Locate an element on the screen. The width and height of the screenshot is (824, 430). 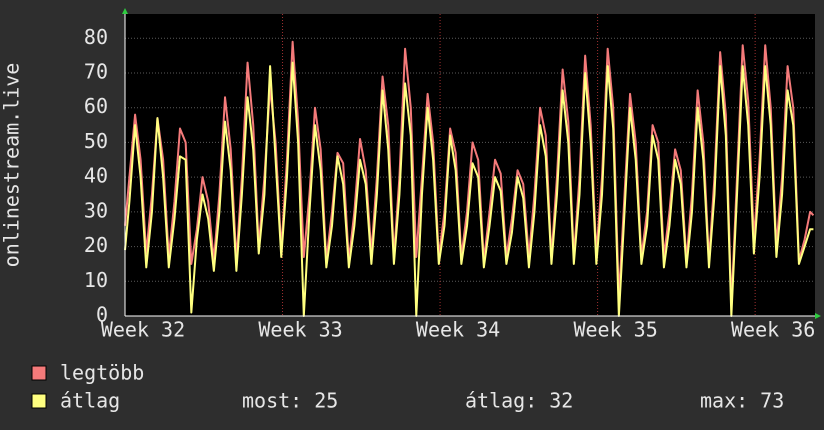
y-tick-label: 30 is located at coordinates (96, 210).